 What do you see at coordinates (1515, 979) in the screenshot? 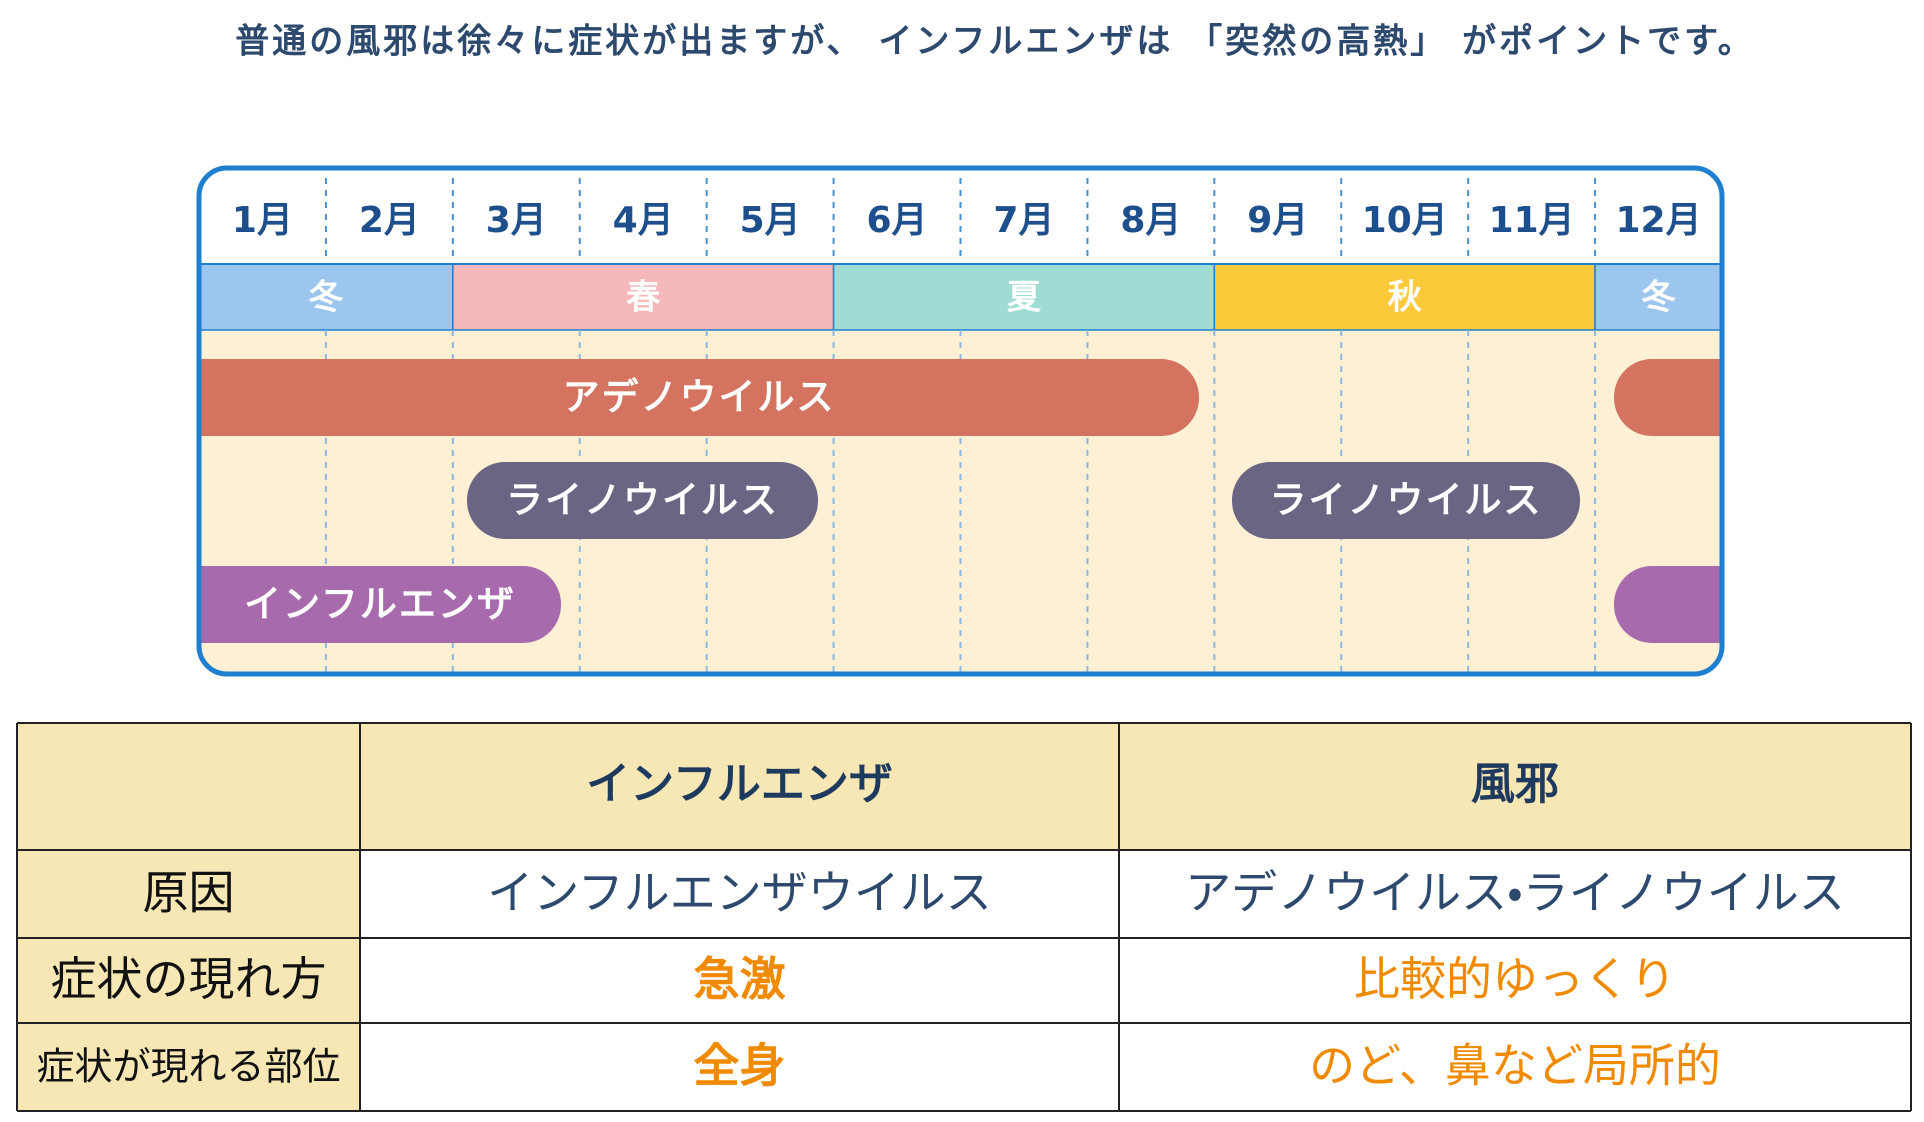
I see `cell-text: 比較的ゆっくり` at bounding box center [1515, 979].